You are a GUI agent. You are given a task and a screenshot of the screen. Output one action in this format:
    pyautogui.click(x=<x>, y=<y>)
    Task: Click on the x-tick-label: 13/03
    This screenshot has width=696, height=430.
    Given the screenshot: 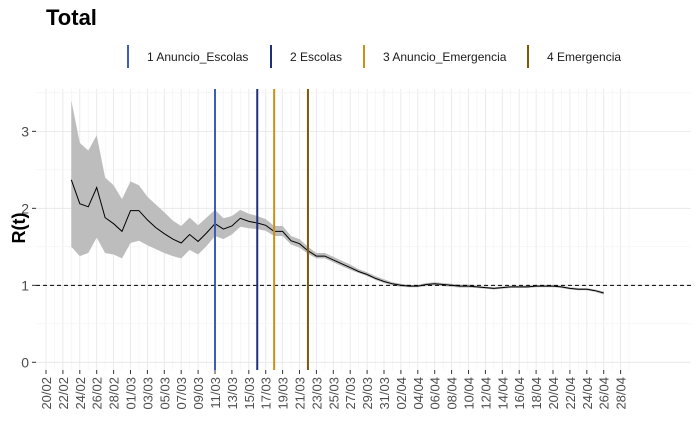 What is the action you would take?
    pyautogui.click(x=232, y=393)
    